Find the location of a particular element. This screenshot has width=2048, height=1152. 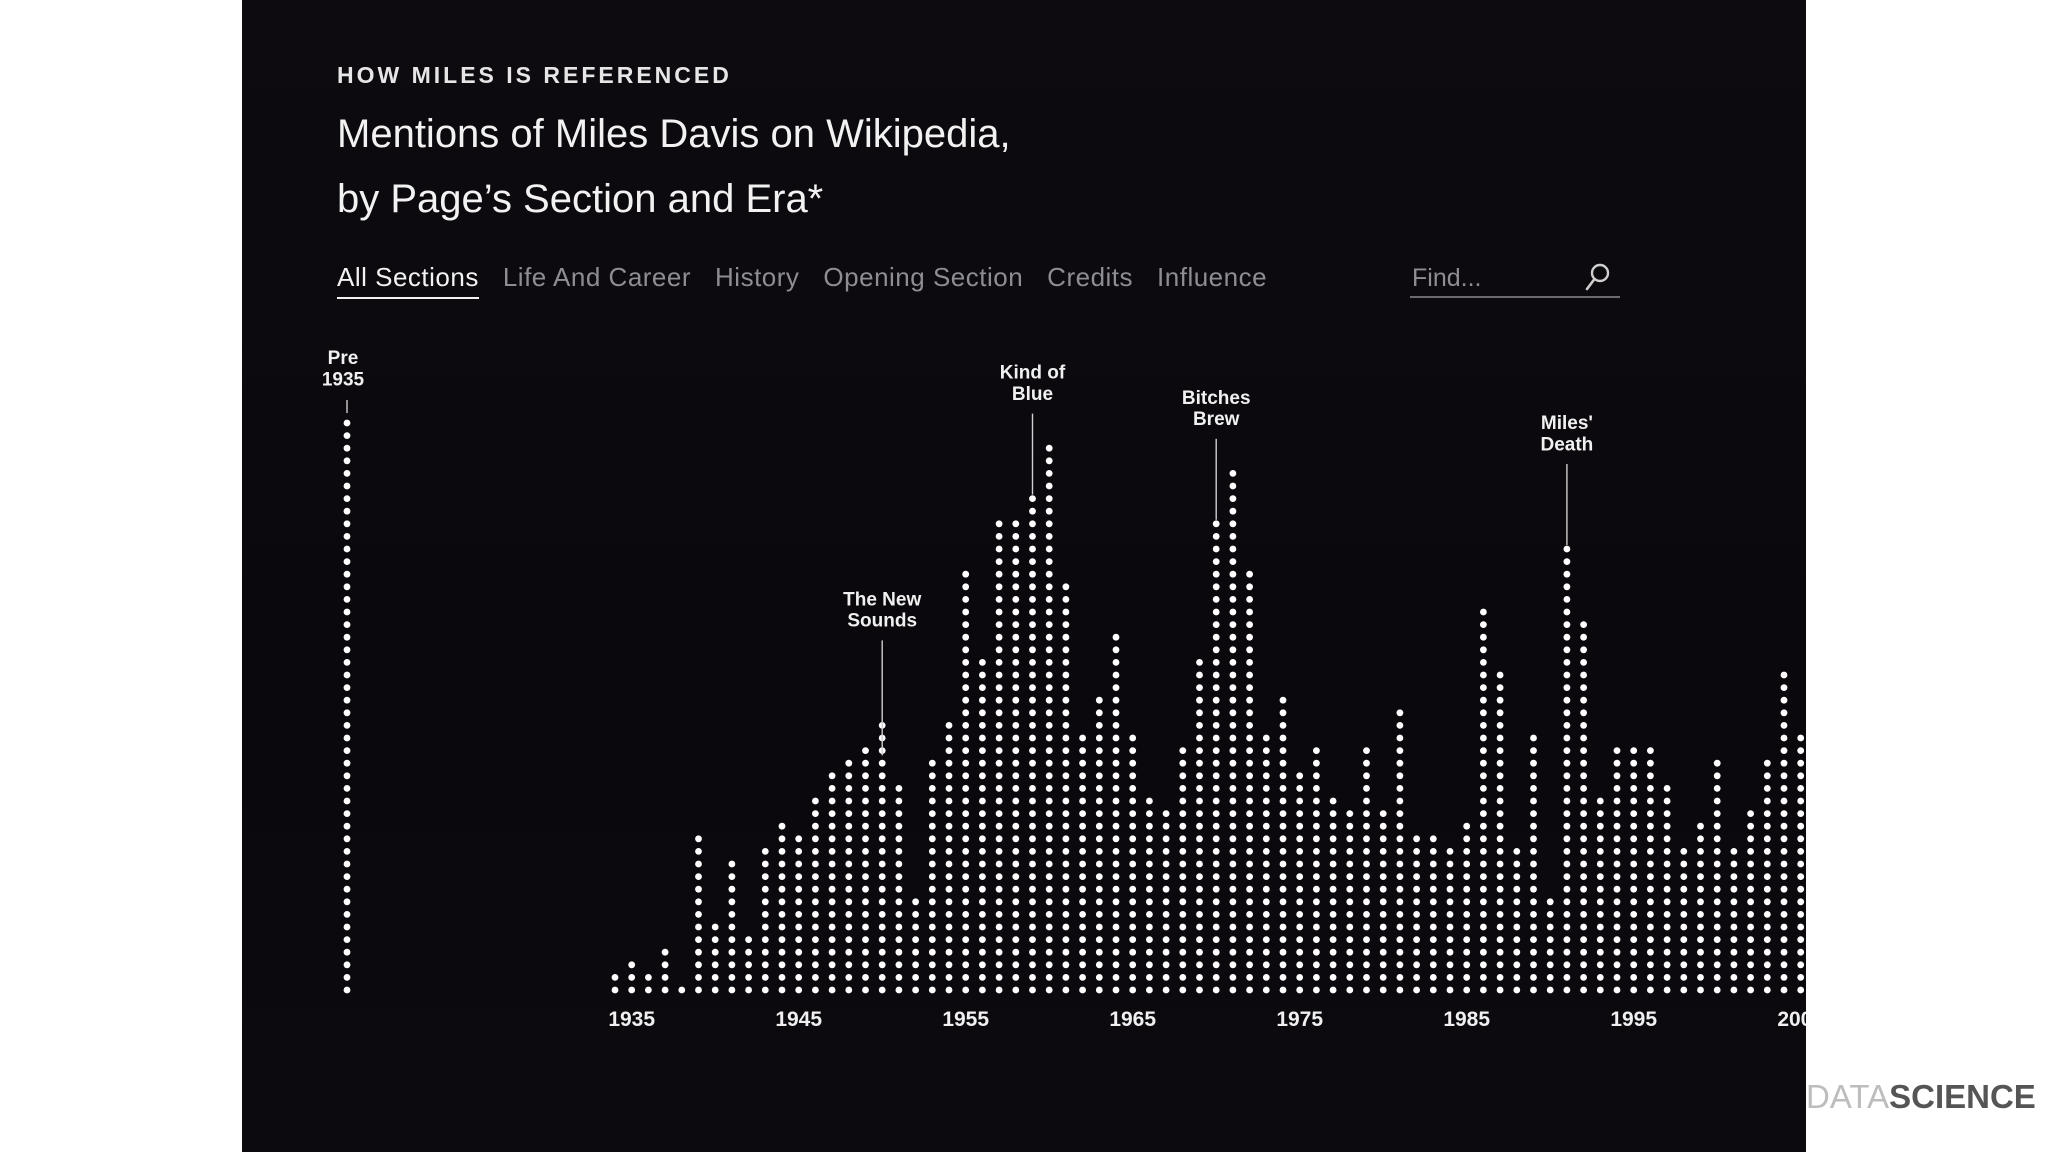

tab-opening-section: Opening Section is located at coordinates (923, 277).